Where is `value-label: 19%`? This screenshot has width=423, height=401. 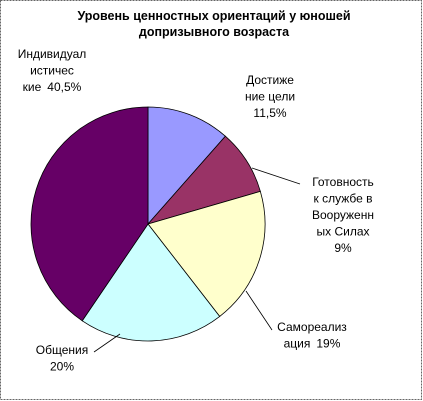 value-label: 19% is located at coordinates (328, 344).